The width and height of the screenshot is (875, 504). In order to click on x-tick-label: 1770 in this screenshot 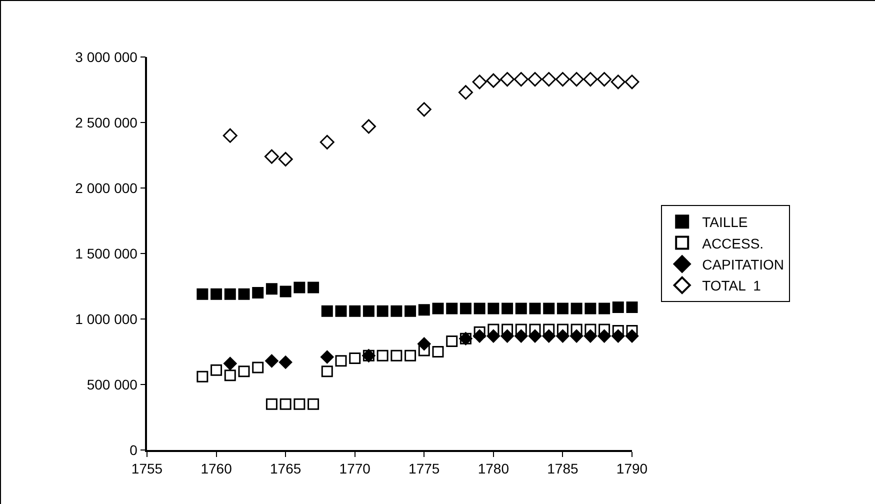, I will do `click(355, 468)`.